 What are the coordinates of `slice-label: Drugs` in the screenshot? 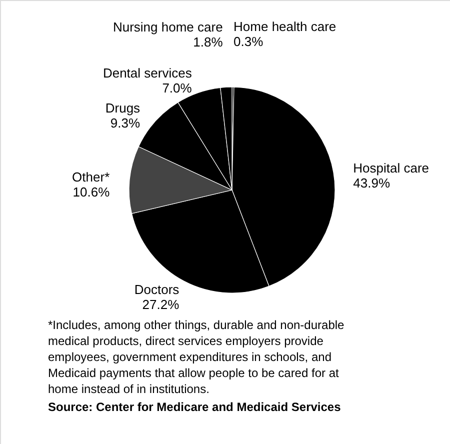 It's located at (123, 108).